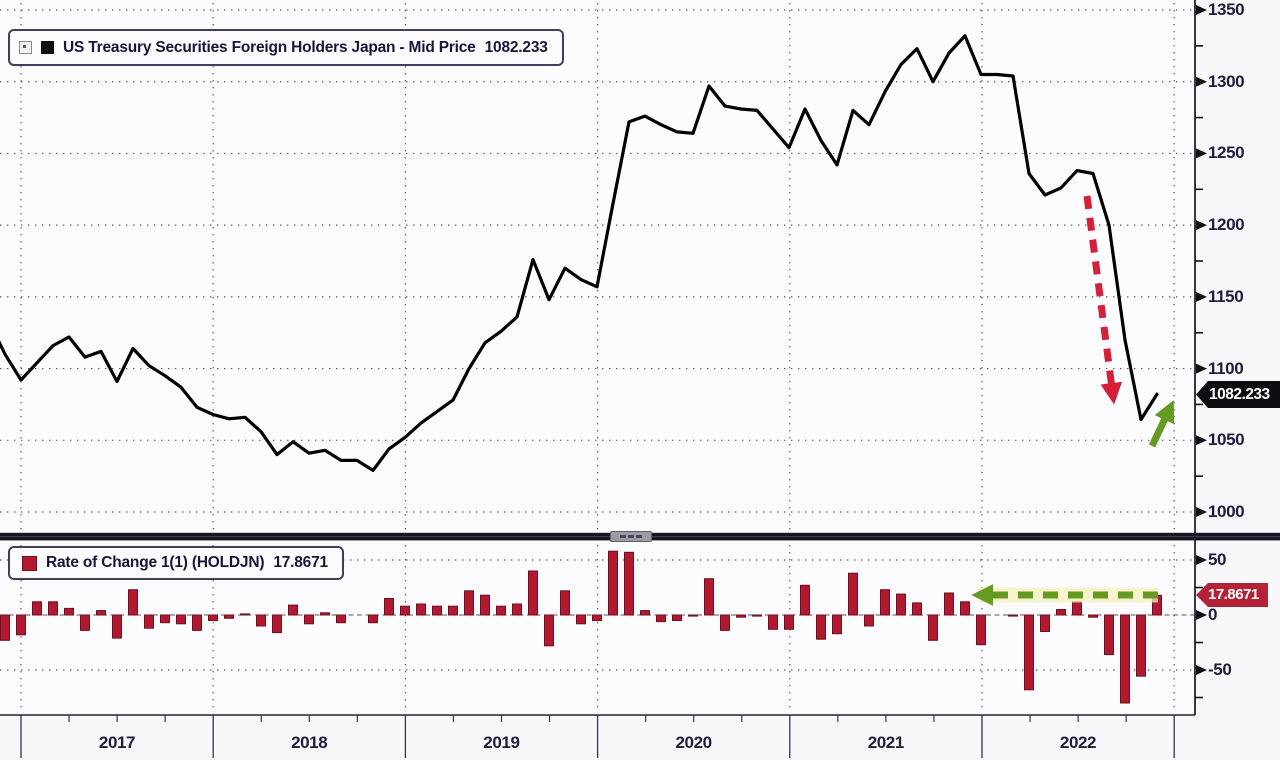  I want to click on y-tick-label-bottom: 50, so click(1217, 559).